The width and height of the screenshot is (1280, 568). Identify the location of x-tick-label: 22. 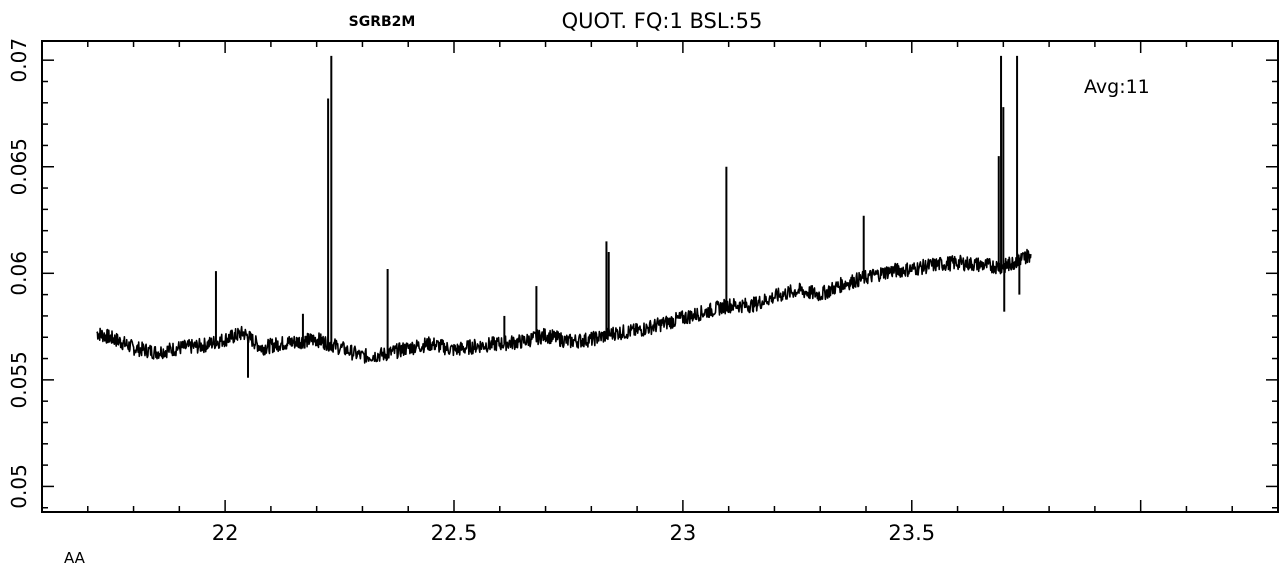
(225, 533).